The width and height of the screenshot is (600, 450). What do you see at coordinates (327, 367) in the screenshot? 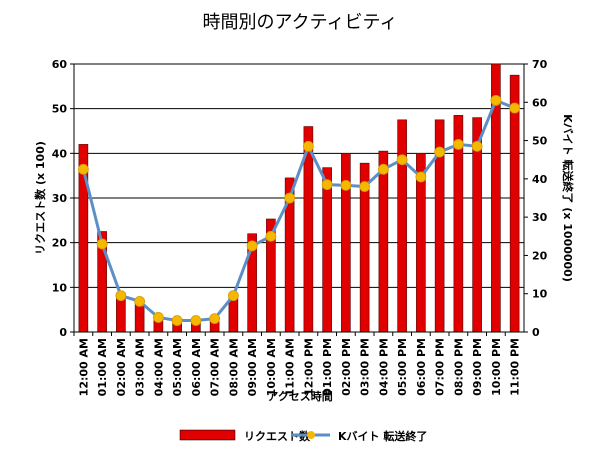
I see `x-tick-label: 01:00 PM` at bounding box center [327, 367].